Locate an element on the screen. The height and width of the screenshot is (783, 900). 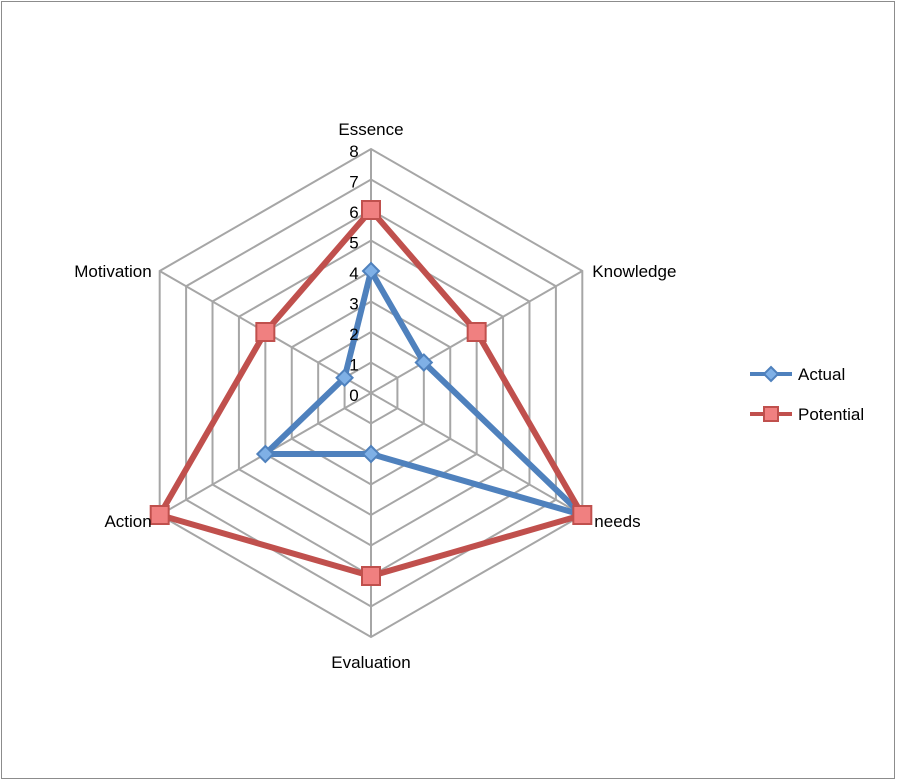
point-actual-evaluation is located at coordinates (371, 454).